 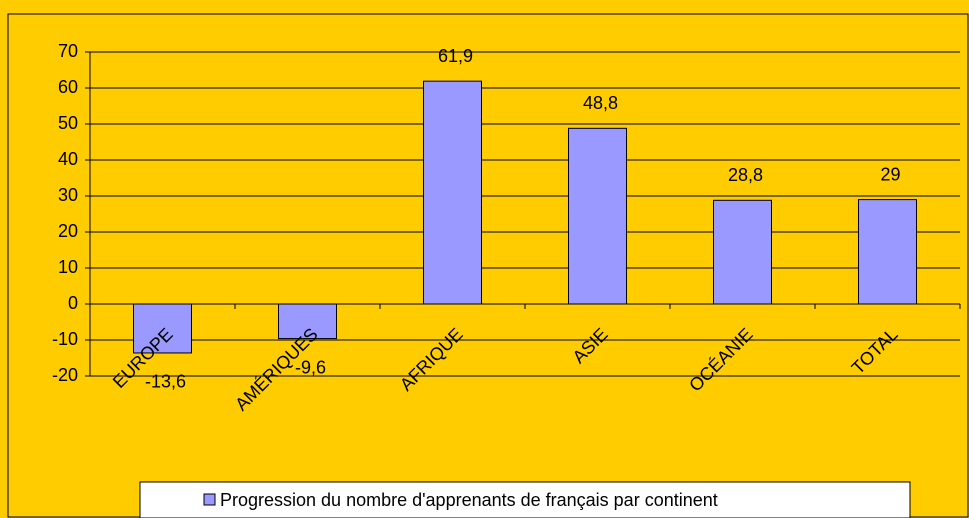 I want to click on y-tick-label: 50, so click(x=68, y=123).